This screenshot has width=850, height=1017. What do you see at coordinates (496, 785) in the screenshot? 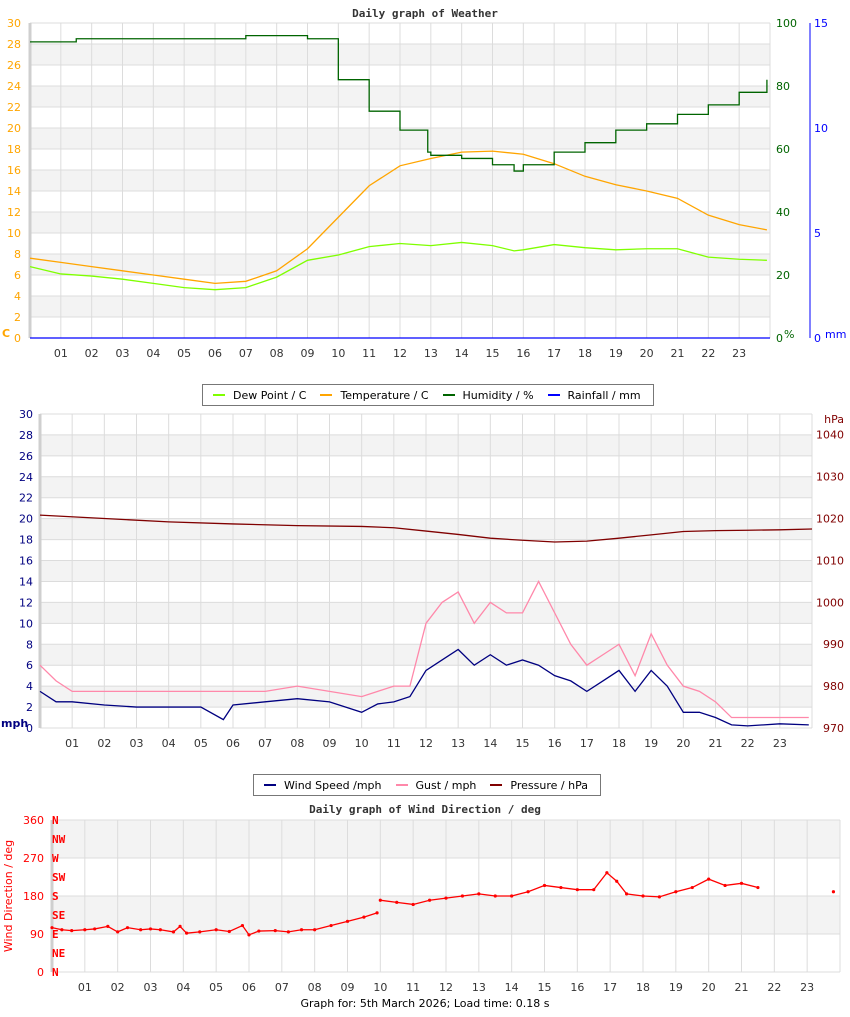
I see `legend-swatch-pressure` at bounding box center [496, 785].